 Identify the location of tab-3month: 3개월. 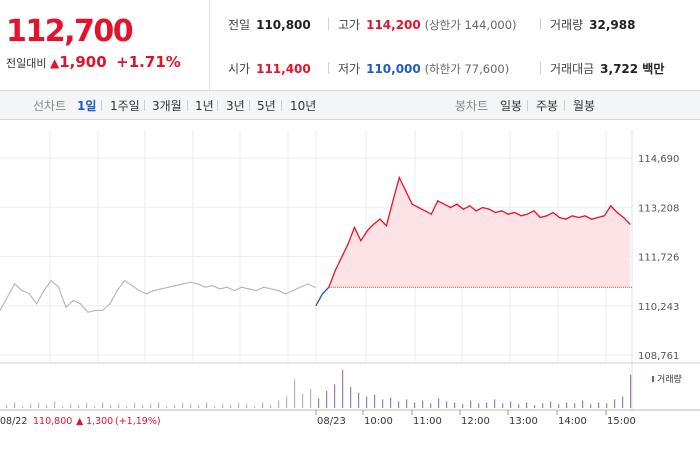
(167, 106).